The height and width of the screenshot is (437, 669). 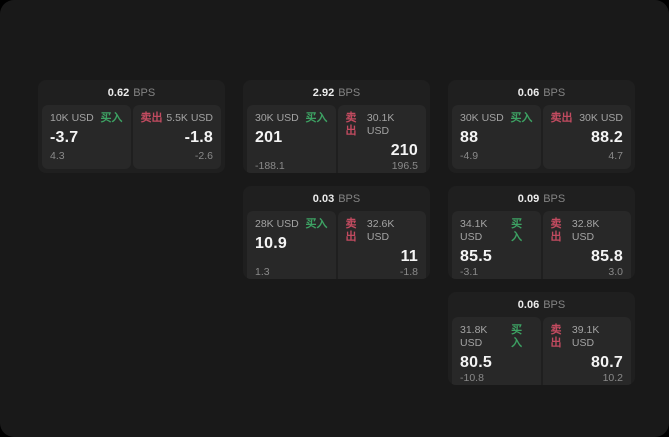 I want to click on buy-quote-panel: 31.8K USD 买入 80.5 -10.8, so click(x=496, y=351).